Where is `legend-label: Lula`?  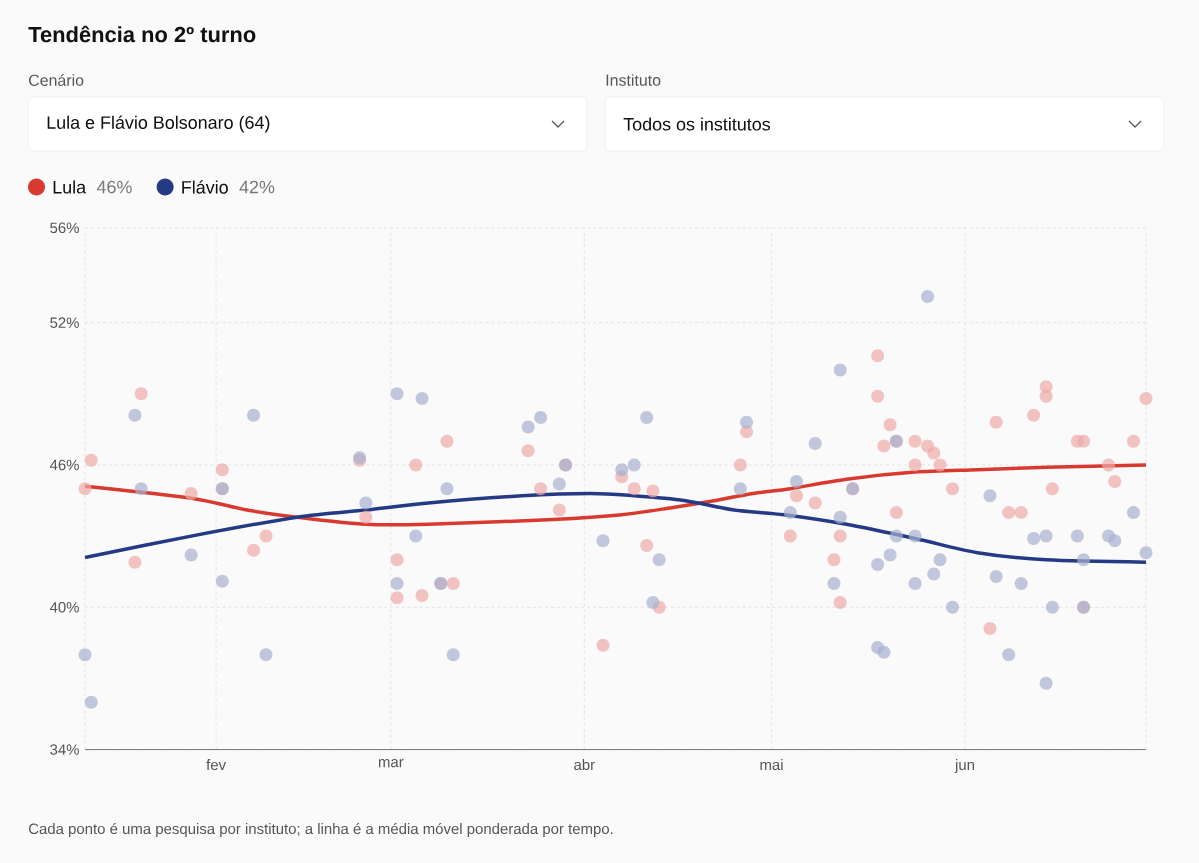
legend-label: Lula is located at coordinates (70, 187).